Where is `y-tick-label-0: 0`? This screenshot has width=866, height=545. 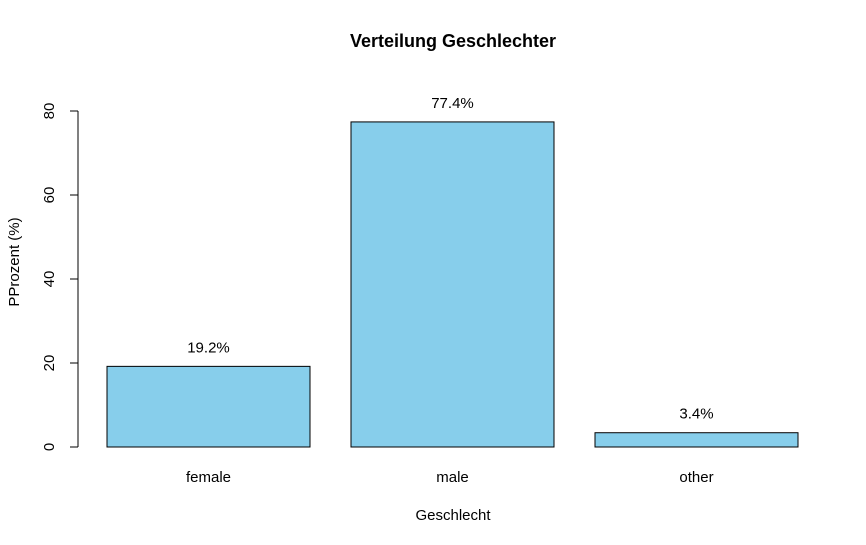 y-tick-label-0: 0 is located at coordinates (49, 447).